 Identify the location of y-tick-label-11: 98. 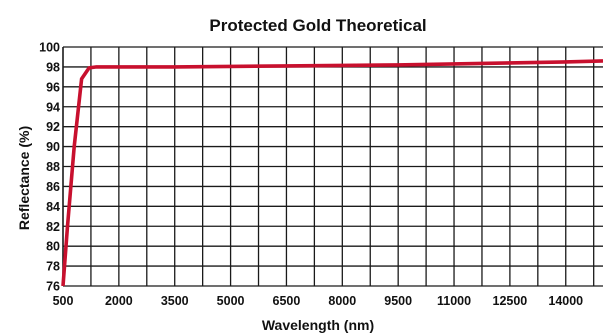
(53, 67).